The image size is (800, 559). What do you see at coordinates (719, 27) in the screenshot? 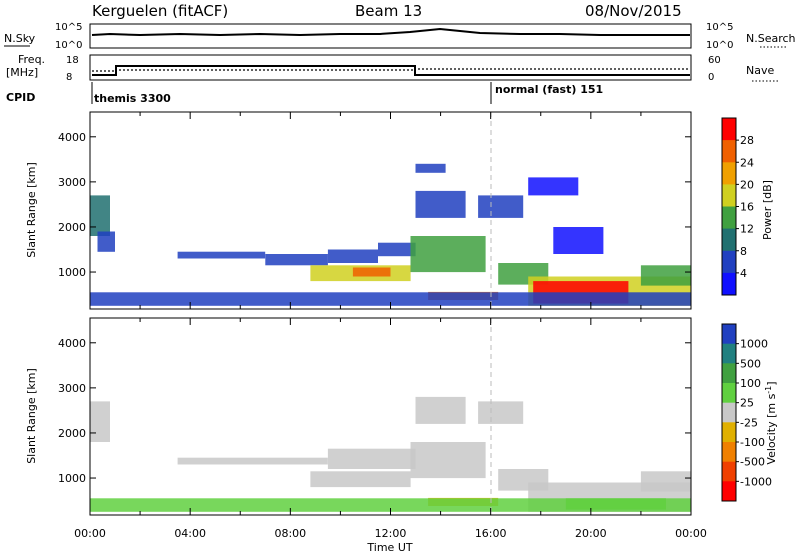
I see `noise-right-tick-top: 10^5` at bounding box center [719, 27].